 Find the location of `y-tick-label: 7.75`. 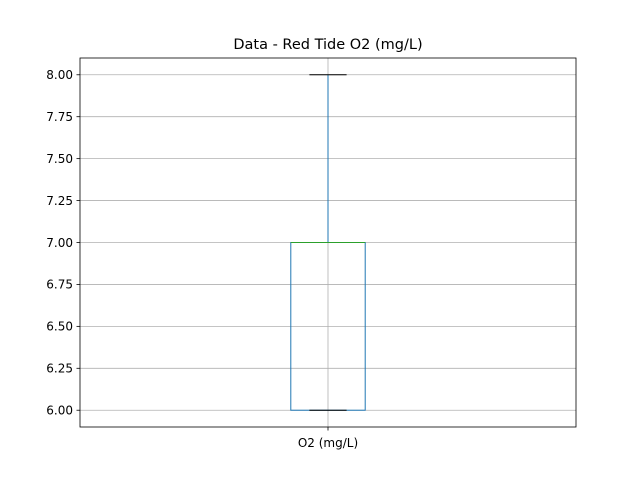

y-tick-label: 7.75 is located at coordinates (59, 117).